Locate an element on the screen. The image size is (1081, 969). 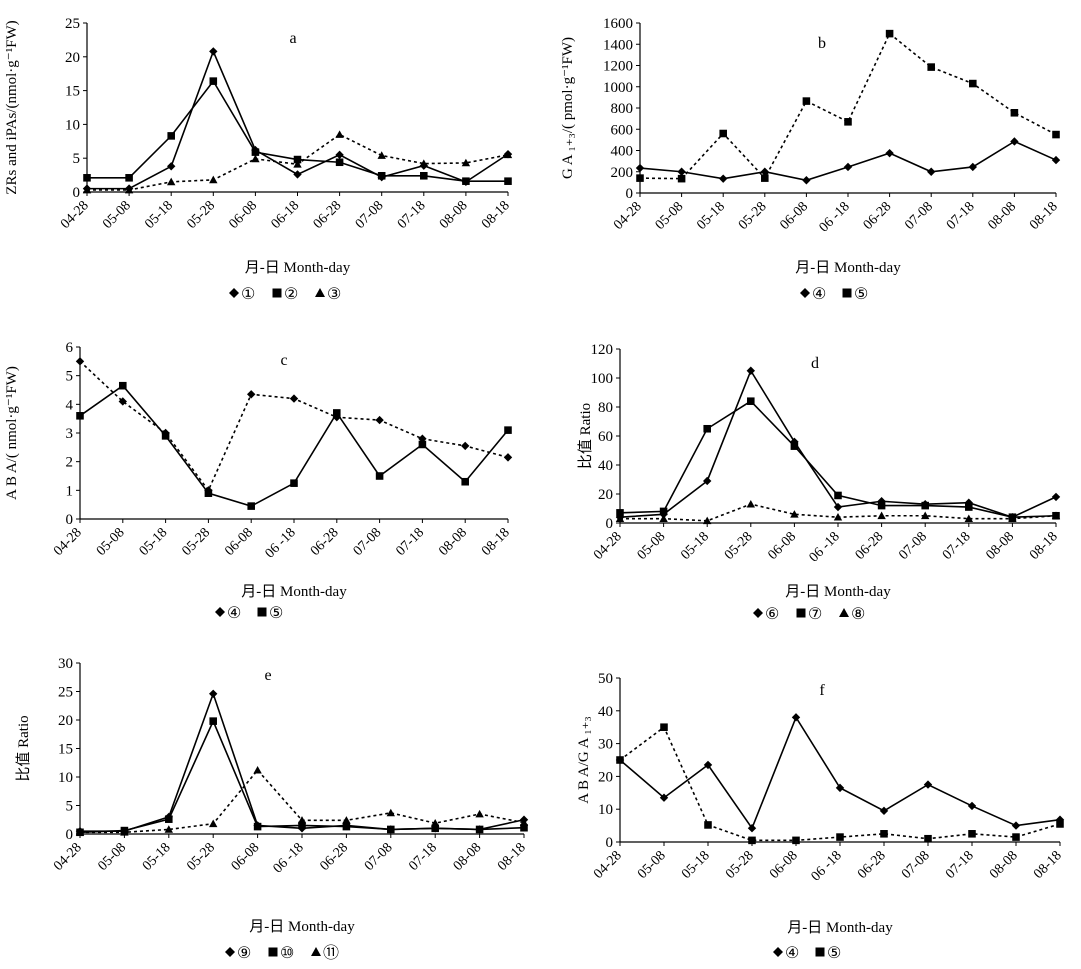
y-tick-label: 25 is located at coordinates (72, 24).